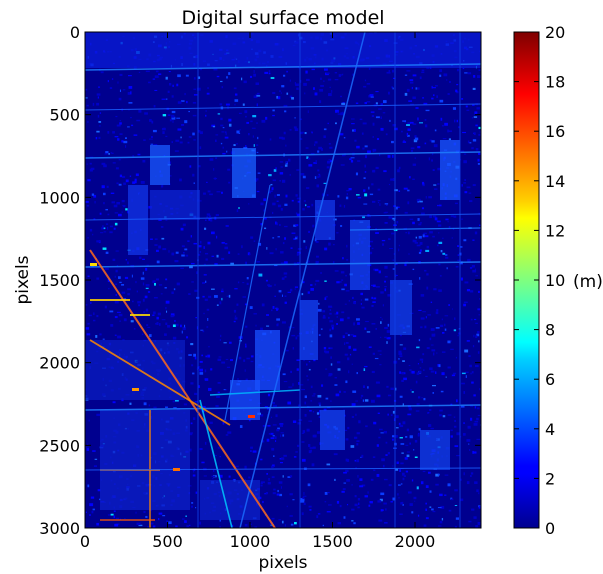  I want to click on building-block, so click(138, 220).